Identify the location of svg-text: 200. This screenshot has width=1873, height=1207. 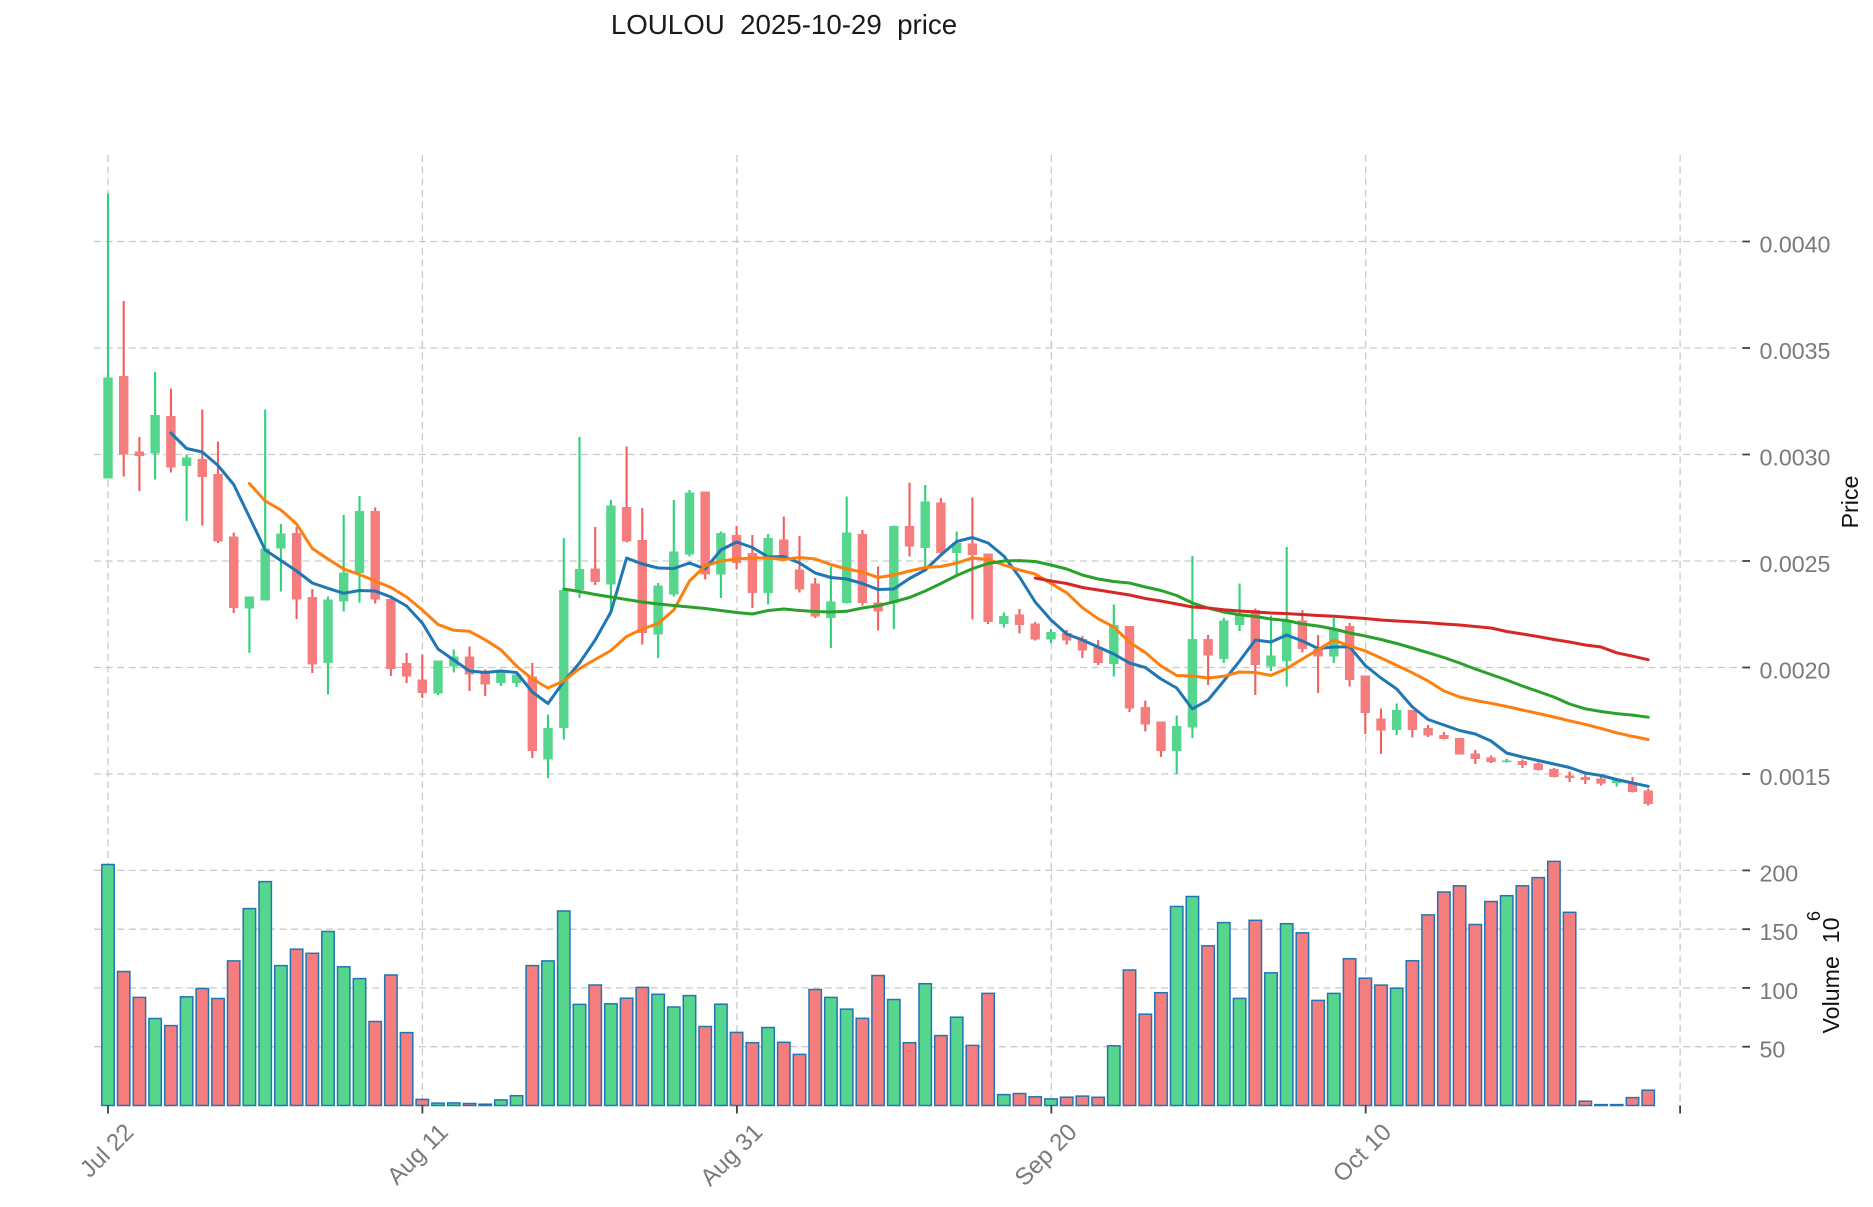
(1779, 873).